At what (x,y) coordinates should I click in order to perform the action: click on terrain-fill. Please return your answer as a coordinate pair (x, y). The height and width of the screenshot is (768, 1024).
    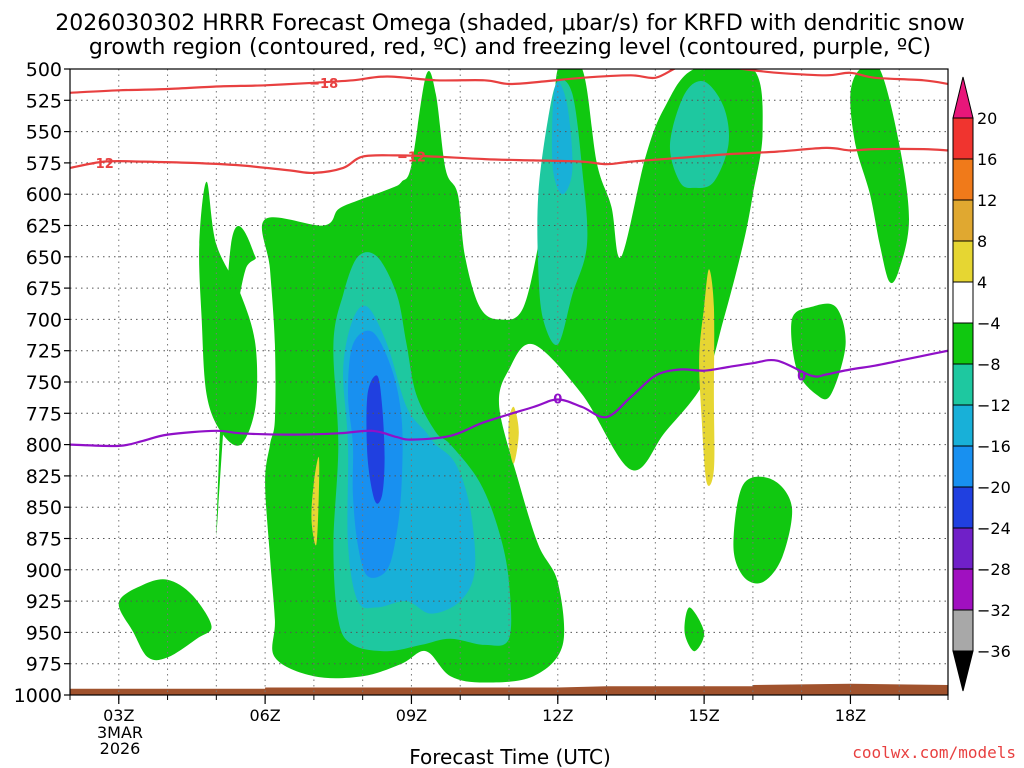
    Looking at the image, I should click on (509, 689).